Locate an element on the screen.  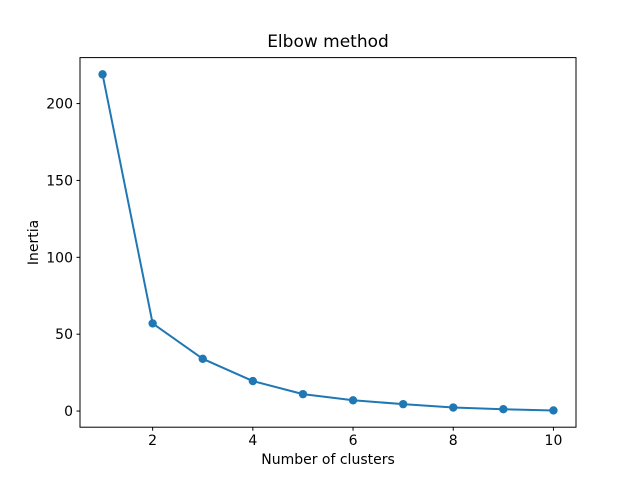
x-tick-label: 6 is located at coordinates (353, 441).